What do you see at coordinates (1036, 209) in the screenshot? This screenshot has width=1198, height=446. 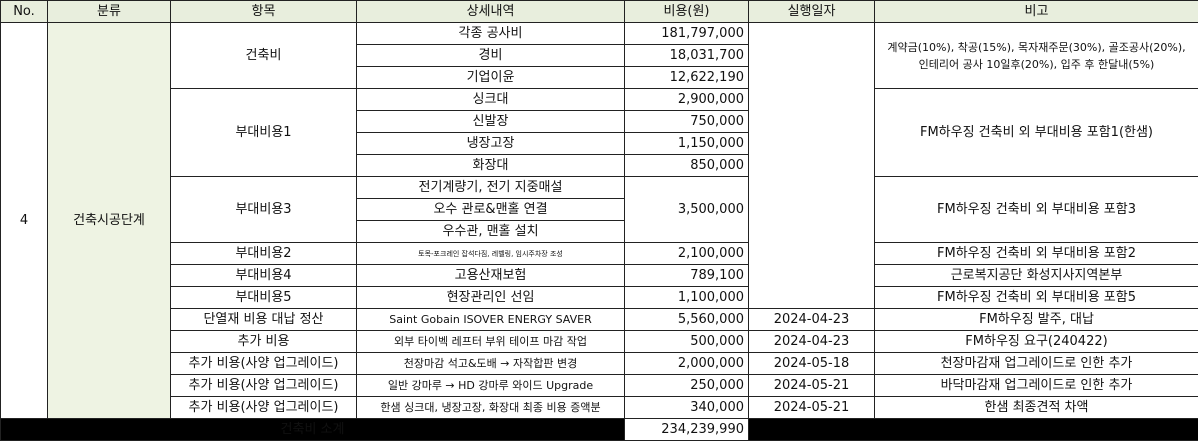 I see `cell-note: FM하우징 건축비 외 부대비용 포함3` at bounding box center [1036, 209].